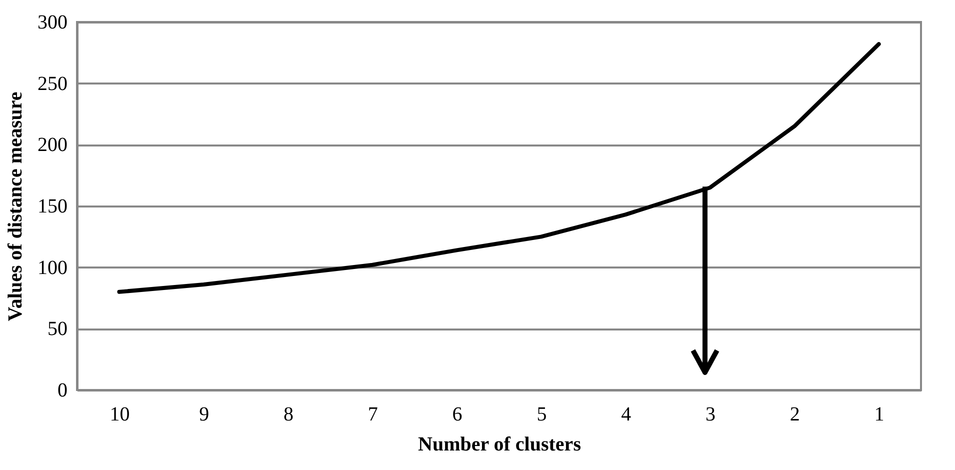 The image size is (955, 470). Describe the element at coordinates (53, 207) in the screenshot. I see `y-tick-label: 150` at that location.